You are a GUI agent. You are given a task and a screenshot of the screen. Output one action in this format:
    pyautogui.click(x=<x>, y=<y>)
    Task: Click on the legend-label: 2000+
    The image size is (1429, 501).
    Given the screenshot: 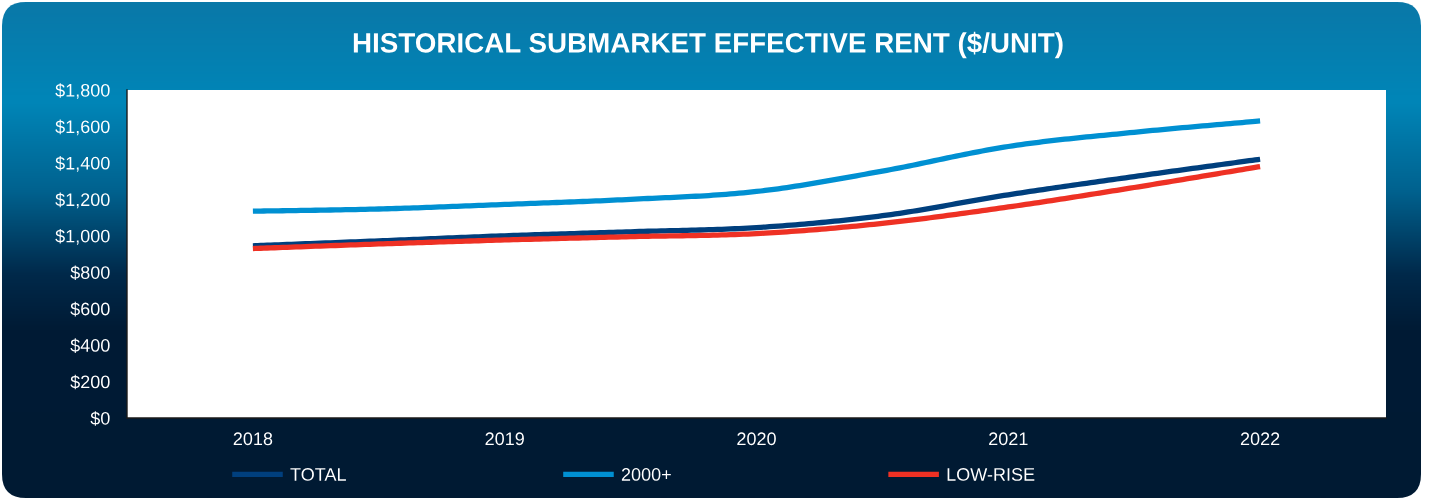 What is the action you would take?
    pyautogui.click(x=646, y=474)
    